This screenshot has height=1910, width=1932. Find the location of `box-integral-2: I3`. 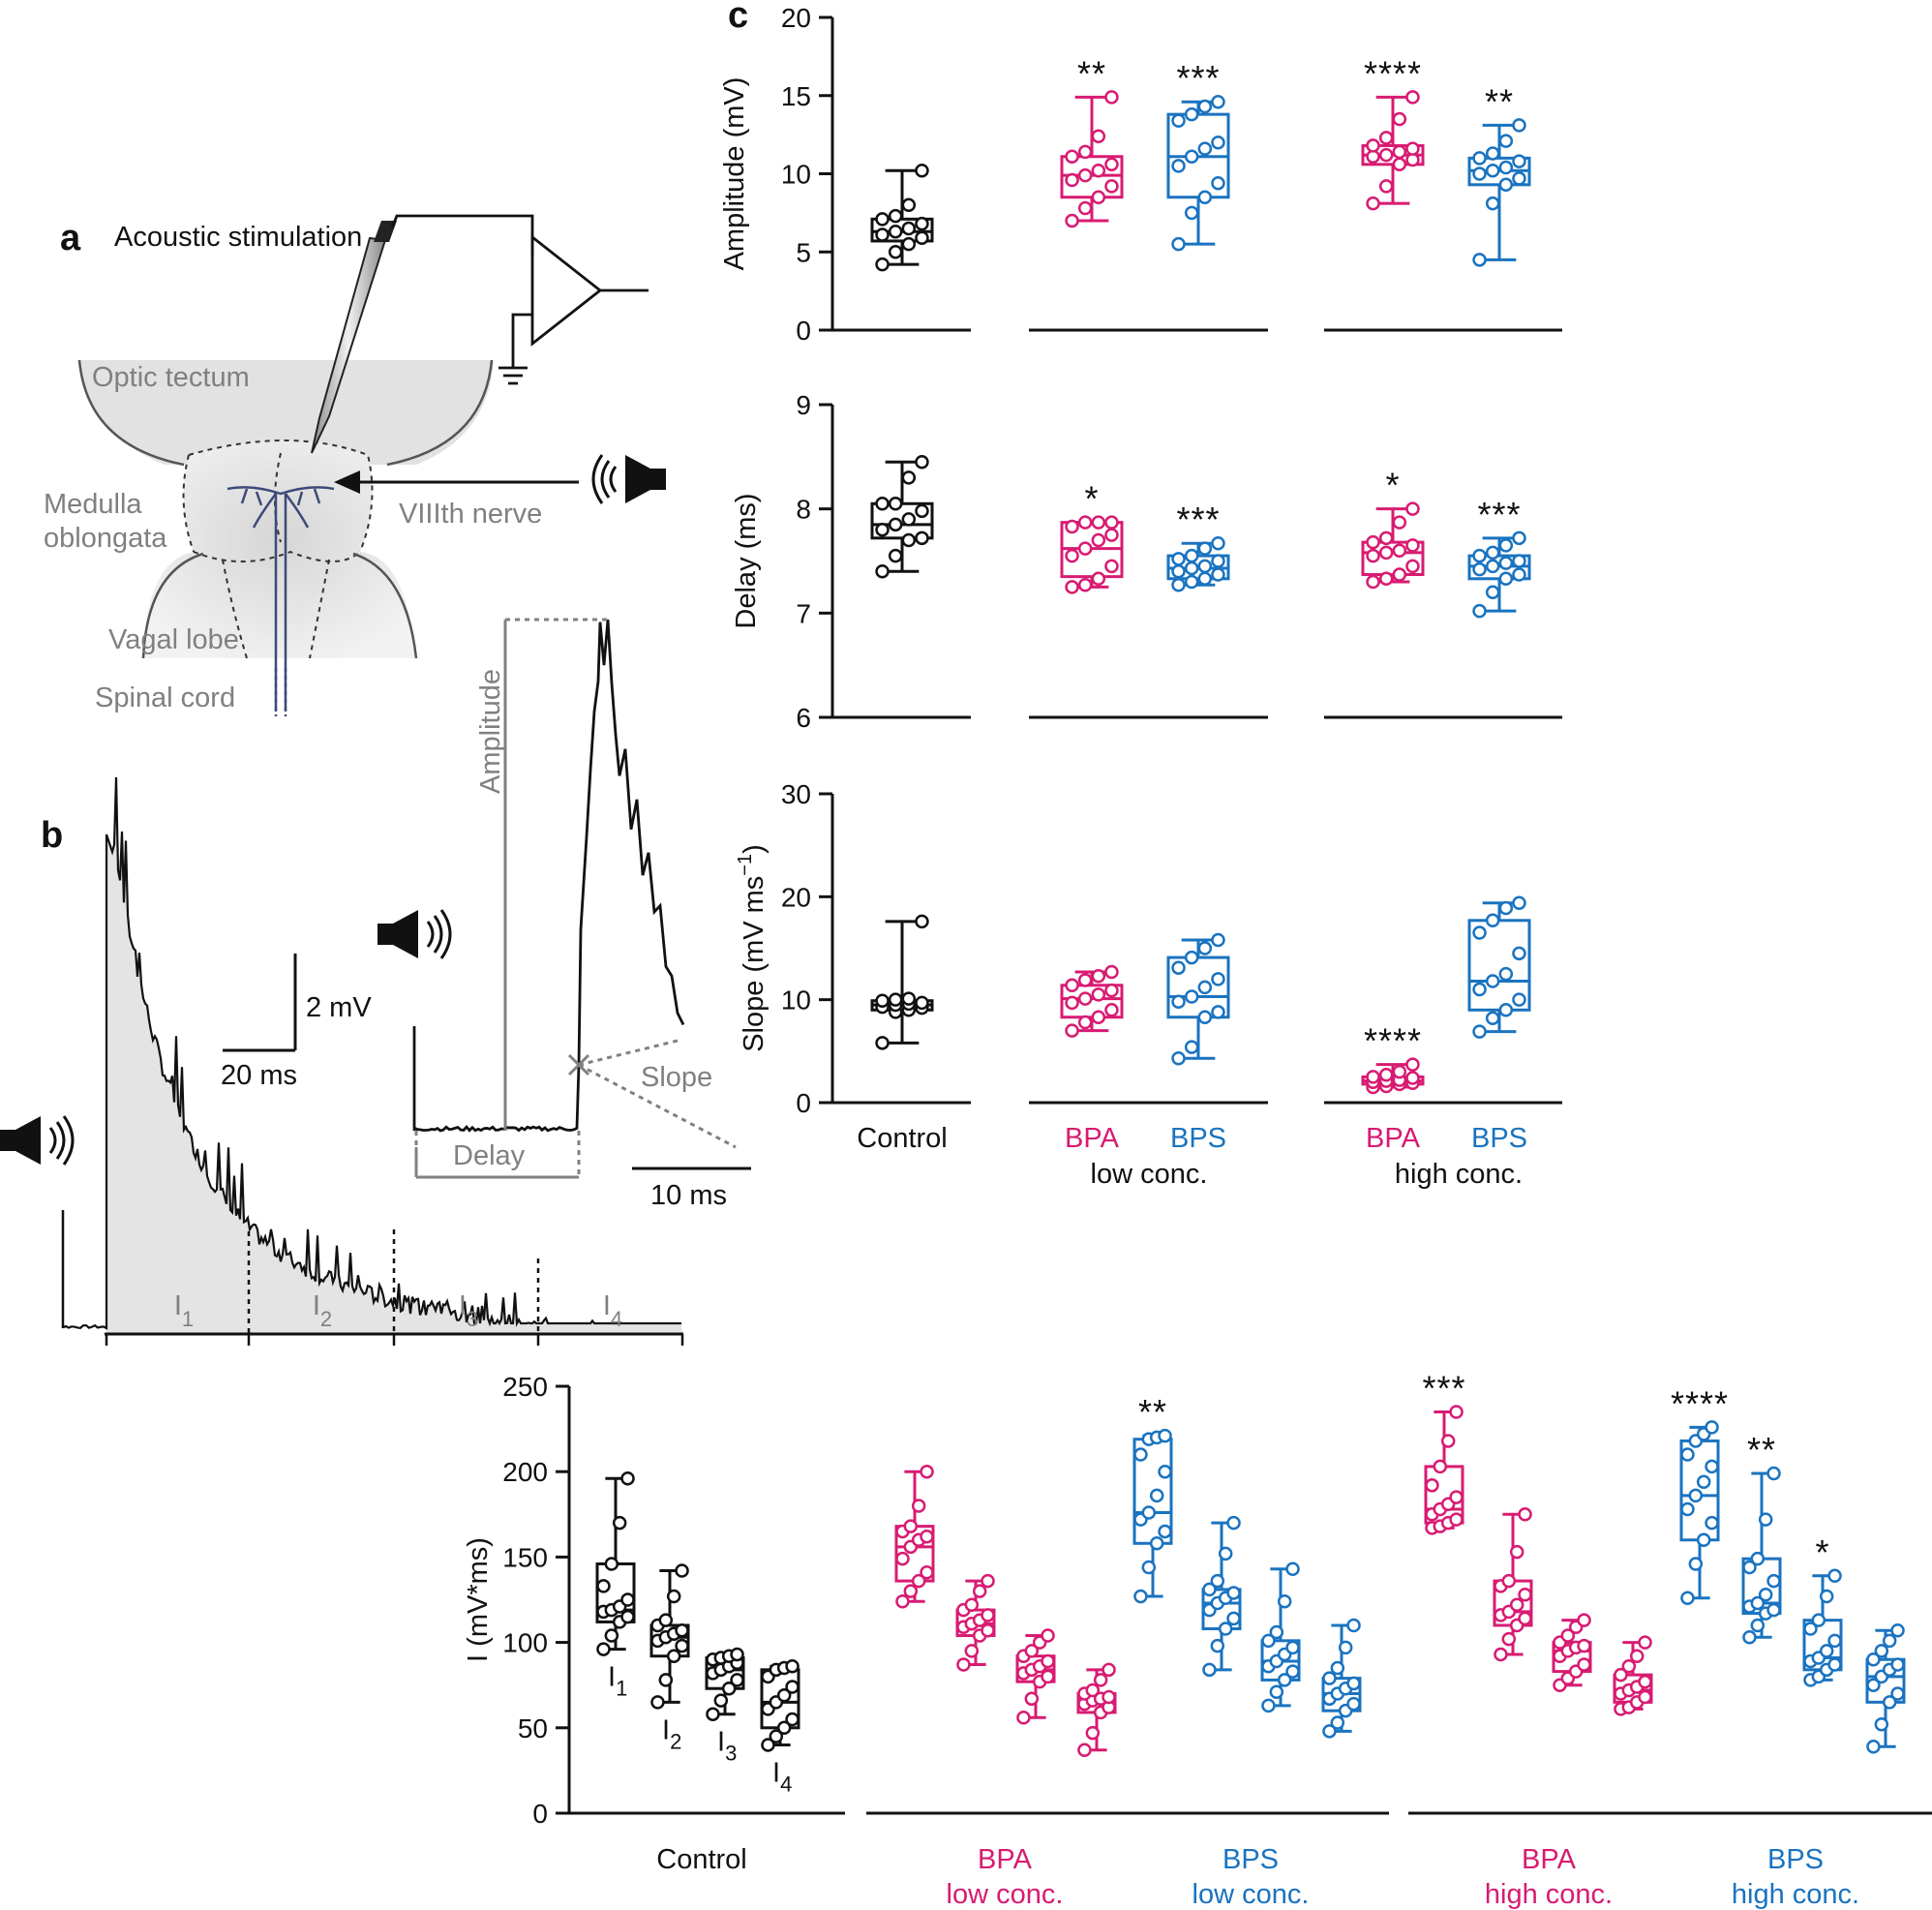

box-integral-2: I3 is located at coordinates (725, 1706).